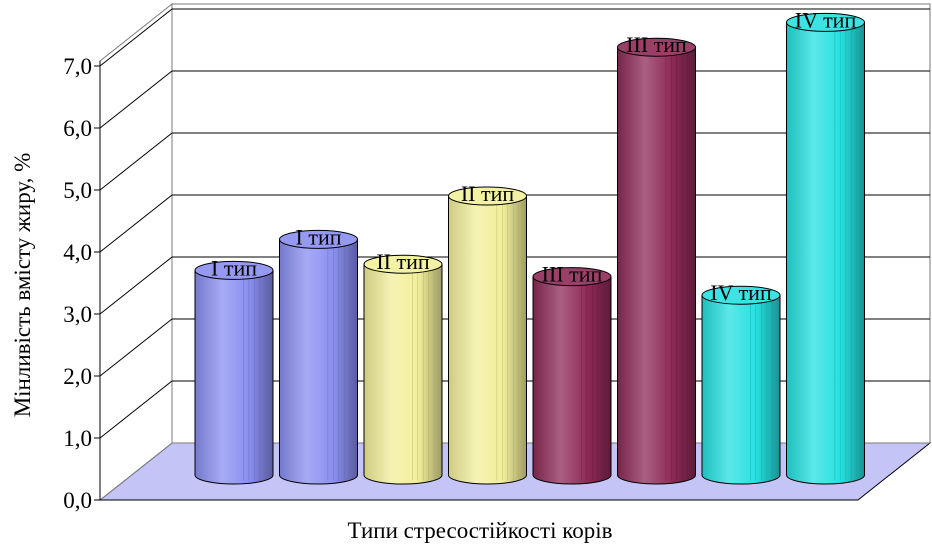 Image resolution: width=932 pixels, height=550 pixels. What do you see at coordinates (81, 283) in the screenshot?
I see `y-axis-ticks: 0,0 1,0 2,0 3,0 4,0 5,0 6,0 7,0` at bounding box center [81, 283].